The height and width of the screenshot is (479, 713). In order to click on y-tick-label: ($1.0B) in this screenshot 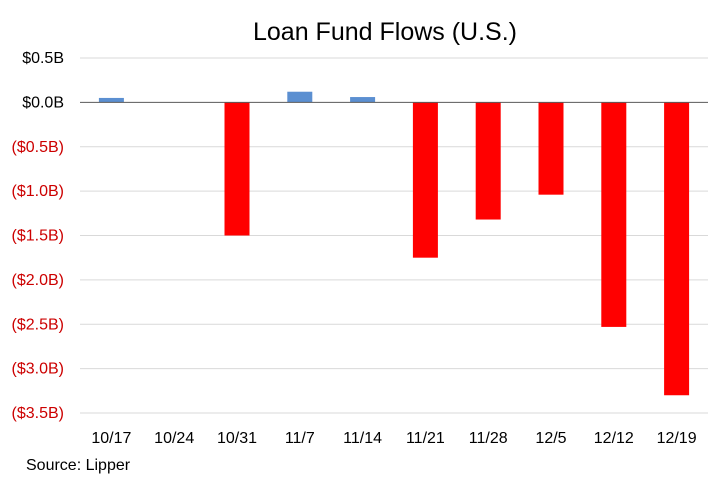, I will do `click(38, 191)`.